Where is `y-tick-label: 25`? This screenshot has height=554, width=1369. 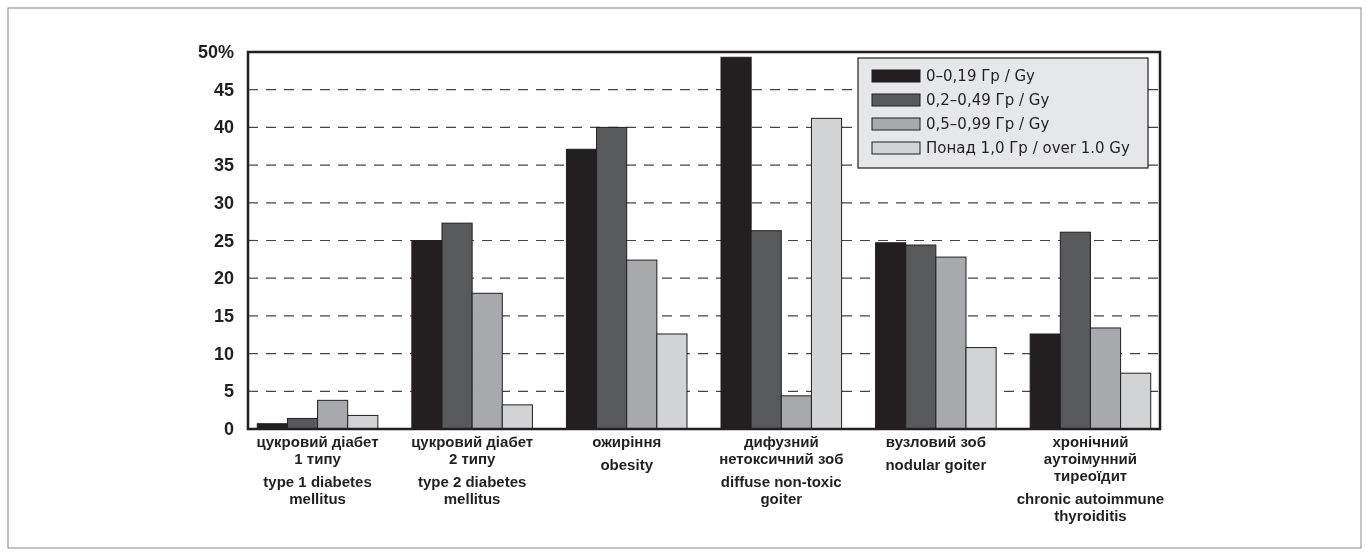 y-tick-label: 25 is located at coordinates (223, 240).